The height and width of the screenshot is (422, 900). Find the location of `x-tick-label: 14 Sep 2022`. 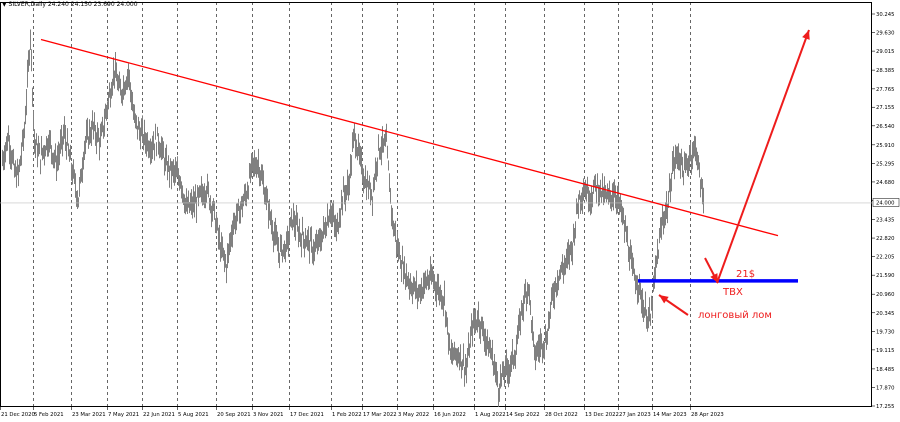

x-tick-label: 14 Sep 2022 is located at coordinates (523, 415).